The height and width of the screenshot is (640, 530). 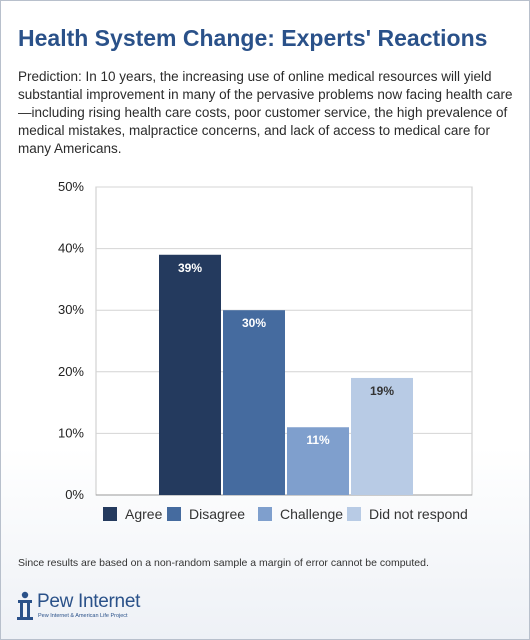 I want to click on y-tick-label: 0%, so click(x=74, y=494).